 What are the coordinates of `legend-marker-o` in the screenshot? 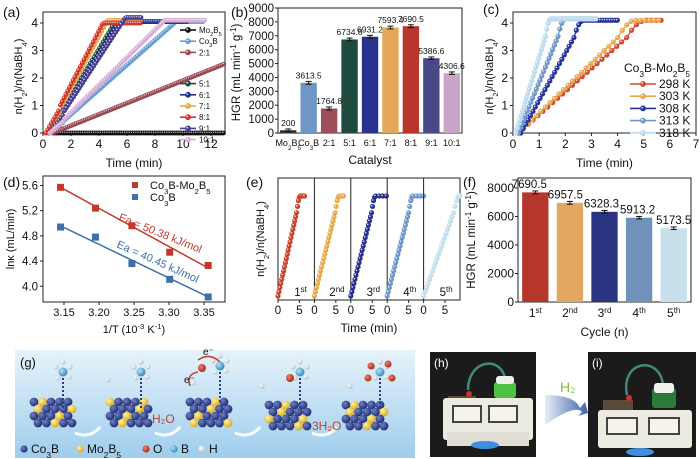 It's located at (146, 449).